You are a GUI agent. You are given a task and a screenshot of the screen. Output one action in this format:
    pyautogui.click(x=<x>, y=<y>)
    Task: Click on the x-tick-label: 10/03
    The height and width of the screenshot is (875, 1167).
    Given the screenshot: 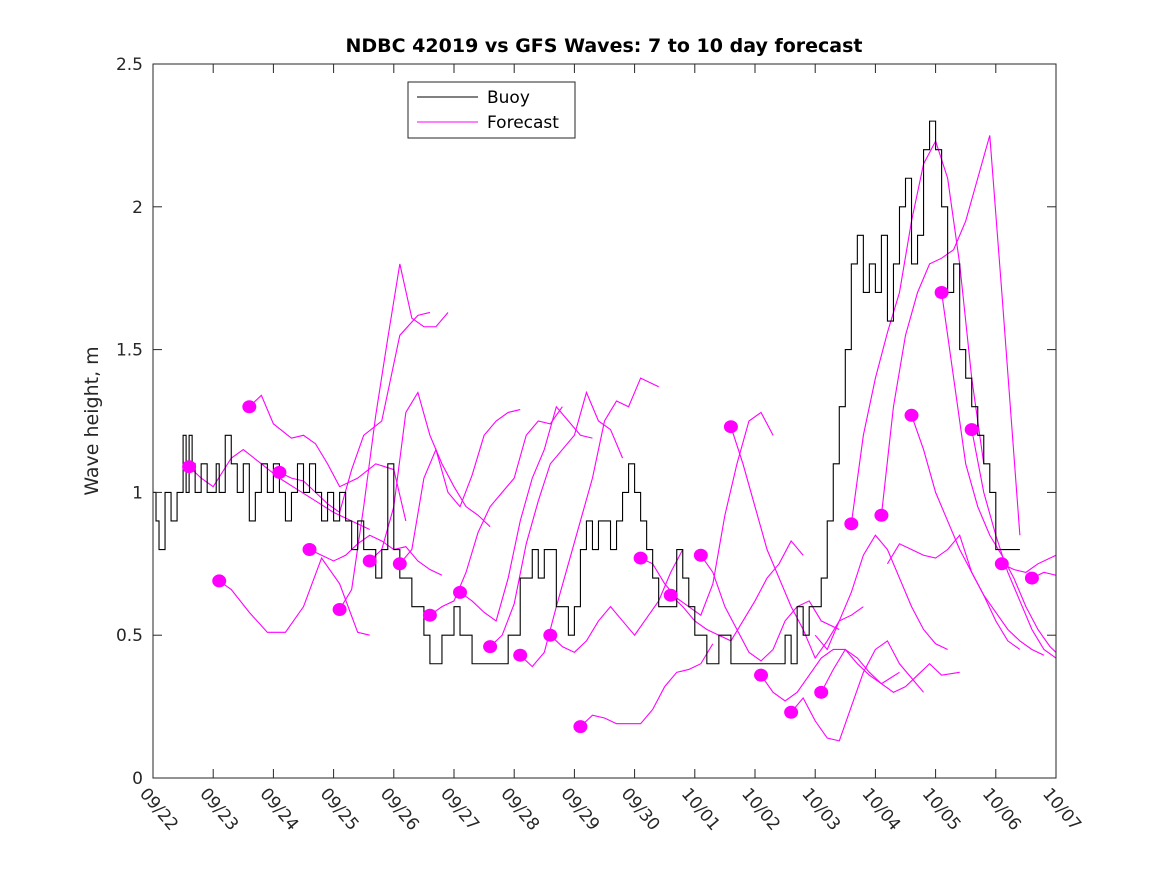 What is the action you would take?
    pyautogui.click(x=820, y=809)
    